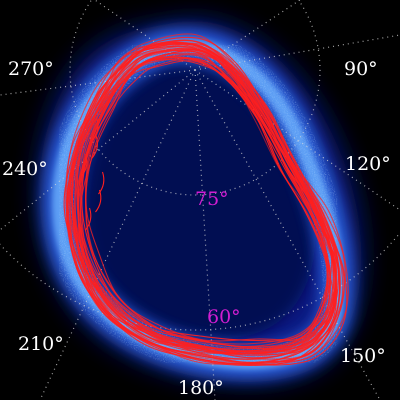 This screenshot has width=400, height=400. What do you see at coordinates (25, 169) in the screenshot?
I see `longitude-label-240: 240°` at bounding box center [25, 169].